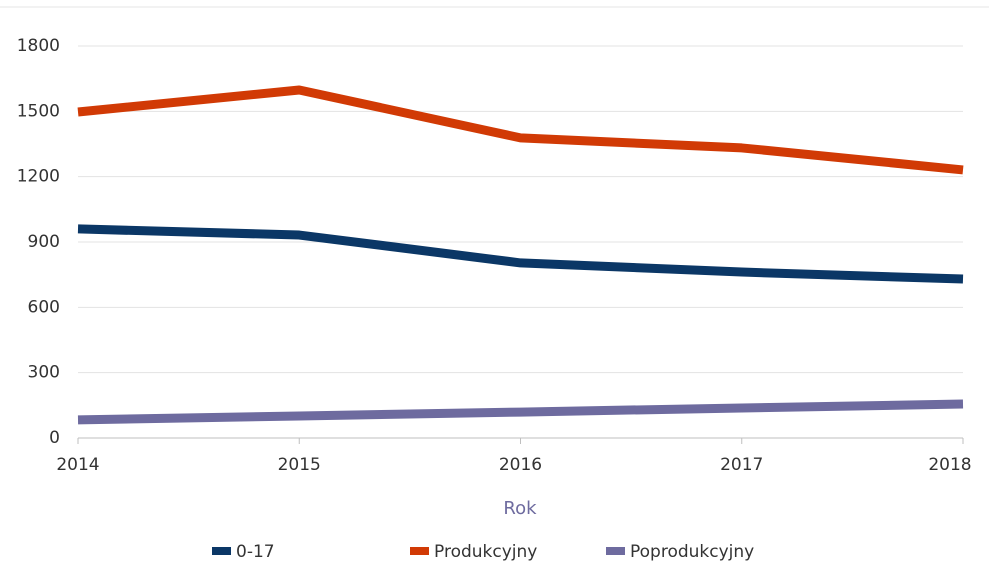  Describe the element at coordinates (255, 552) in the screenshot. I see `legend-label: 0-17` at that location.